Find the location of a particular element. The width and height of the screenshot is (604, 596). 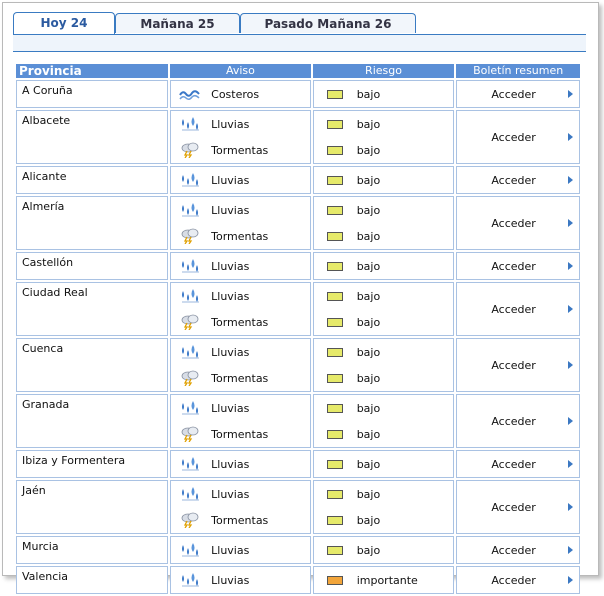

table-row: Murcia Lluvias bajo Acceder is located at coordinates (298, 550).